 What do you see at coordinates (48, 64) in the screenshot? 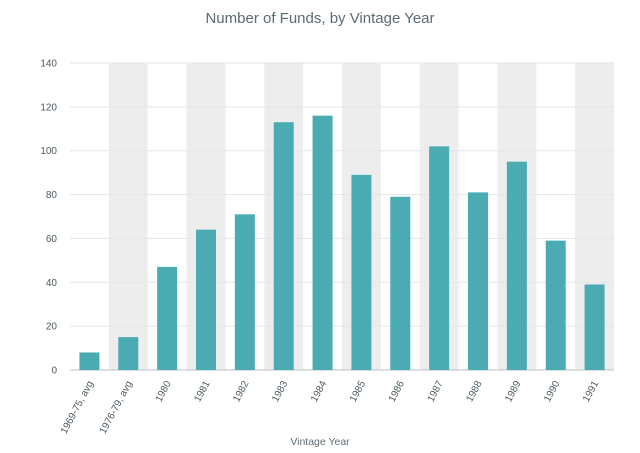
I see `y-tick-label: 140` at bounding box center [48, 64].